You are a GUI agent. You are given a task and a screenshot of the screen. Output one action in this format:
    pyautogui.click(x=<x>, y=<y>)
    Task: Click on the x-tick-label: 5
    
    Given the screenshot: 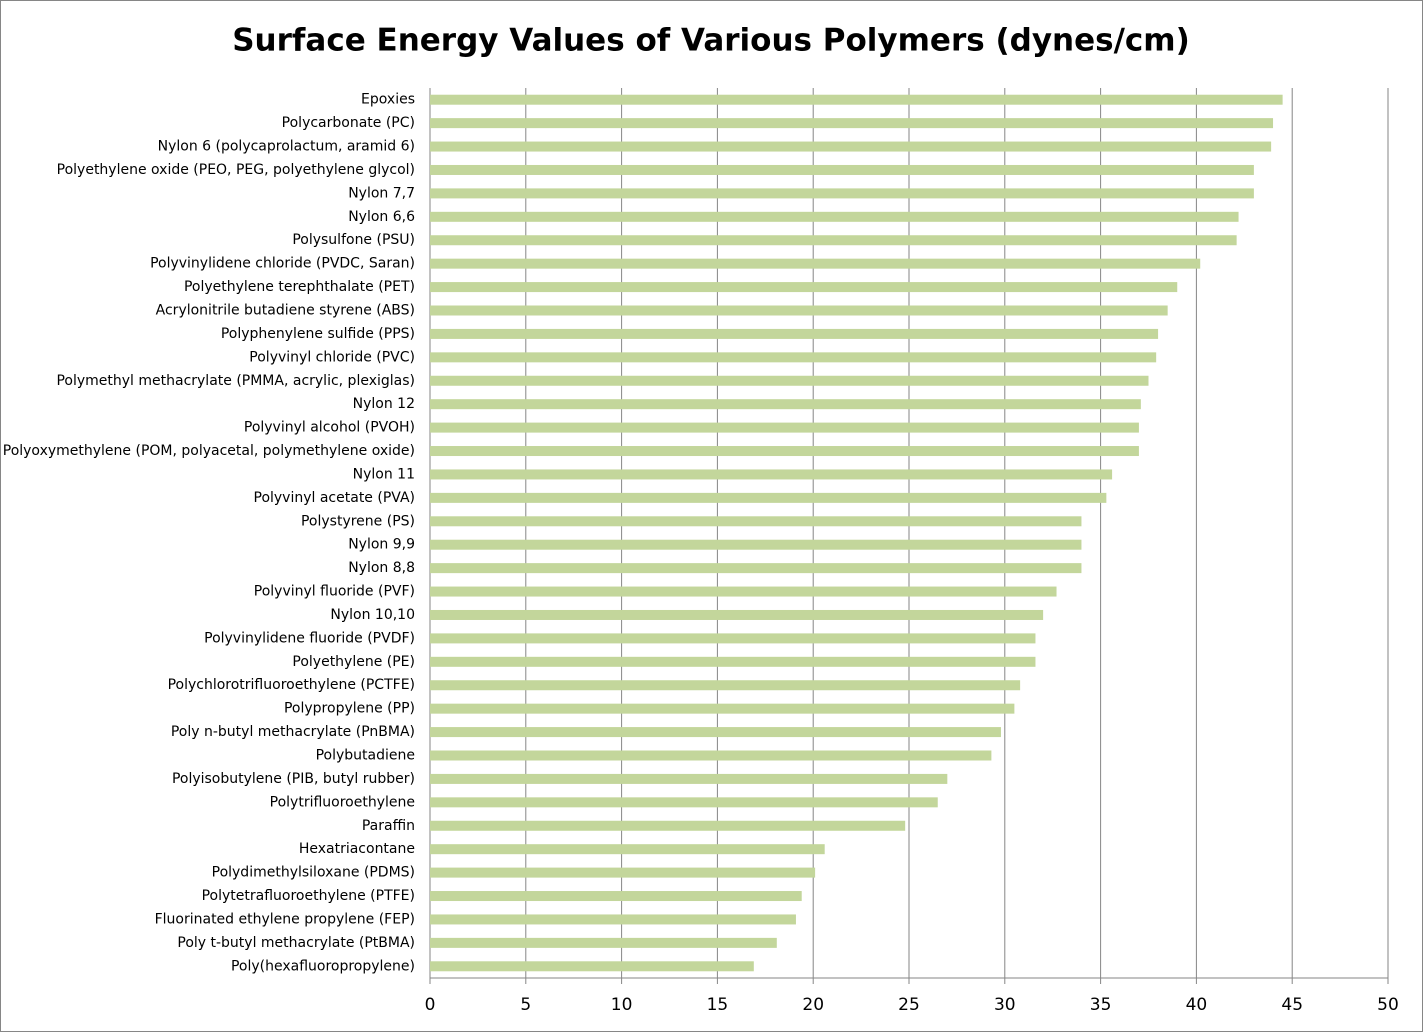 What is the action you would take?
    pyautogui.click(x=525, y=1005)
    